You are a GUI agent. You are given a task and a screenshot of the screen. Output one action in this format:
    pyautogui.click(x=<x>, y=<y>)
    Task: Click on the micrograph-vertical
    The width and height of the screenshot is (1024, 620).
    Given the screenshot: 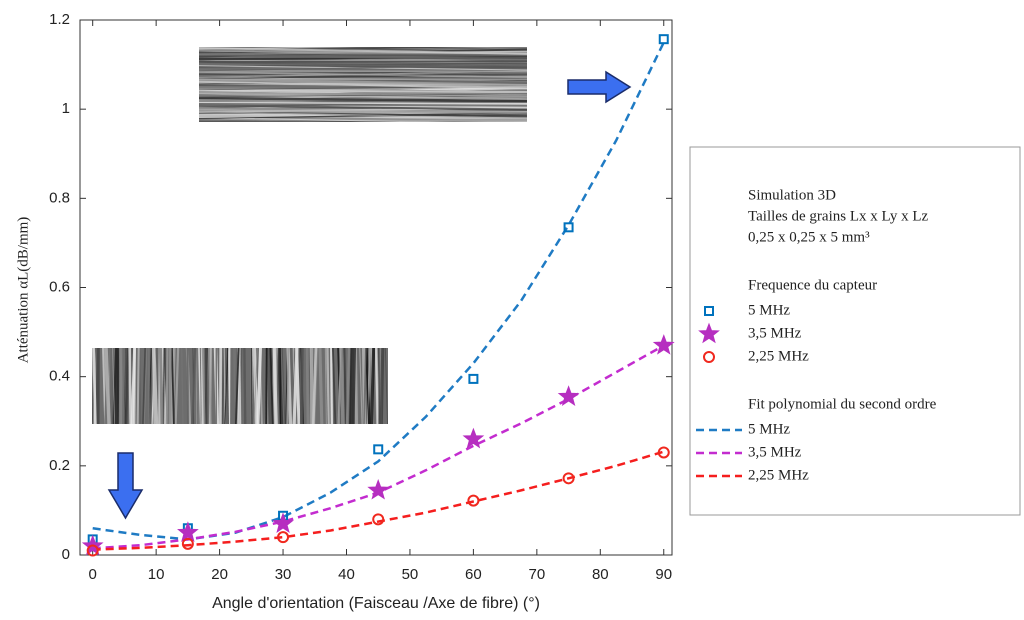 What is the action you would take?
    pyautogui.click(x=240, y=386)
    